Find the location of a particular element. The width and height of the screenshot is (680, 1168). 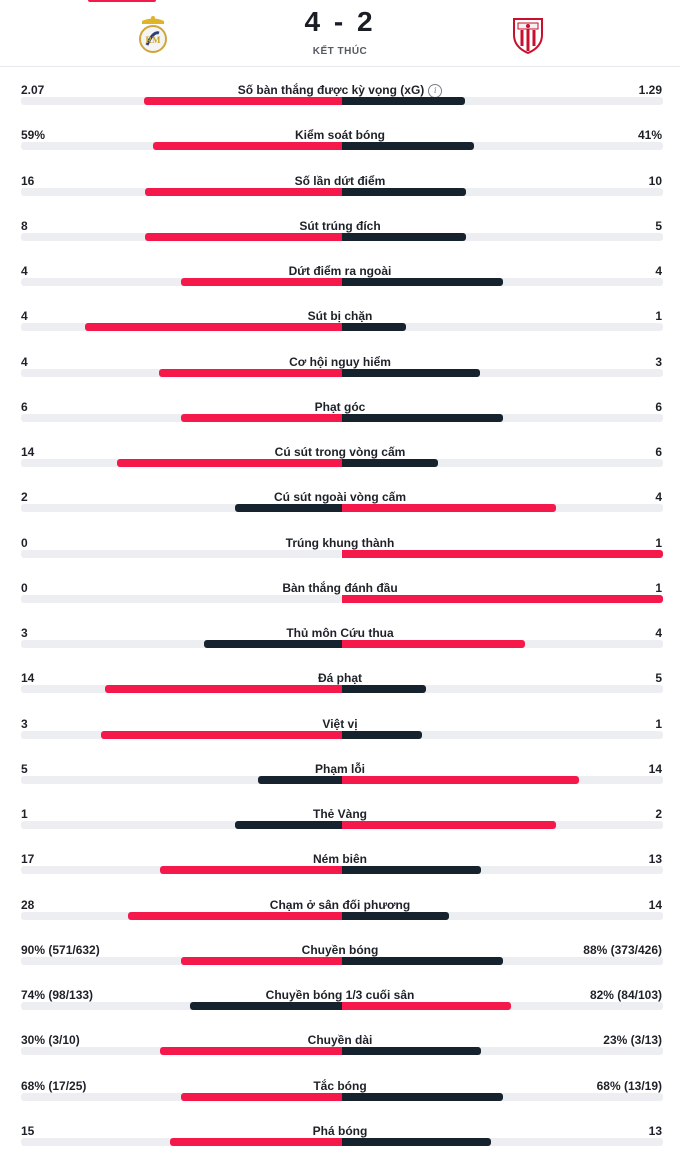

stat-label: Cú sút ngoài vòng cấm is located at coordinates (340, 497).